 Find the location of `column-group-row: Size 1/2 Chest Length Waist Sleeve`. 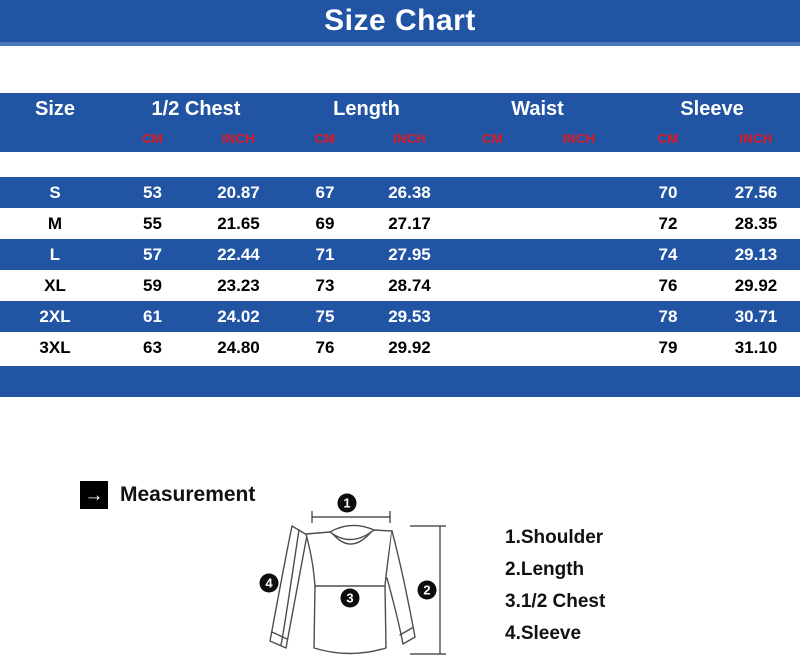

column-group-row: Size 1/2 Chest Length Waist Sleeve is located at coordinates (400, 109).